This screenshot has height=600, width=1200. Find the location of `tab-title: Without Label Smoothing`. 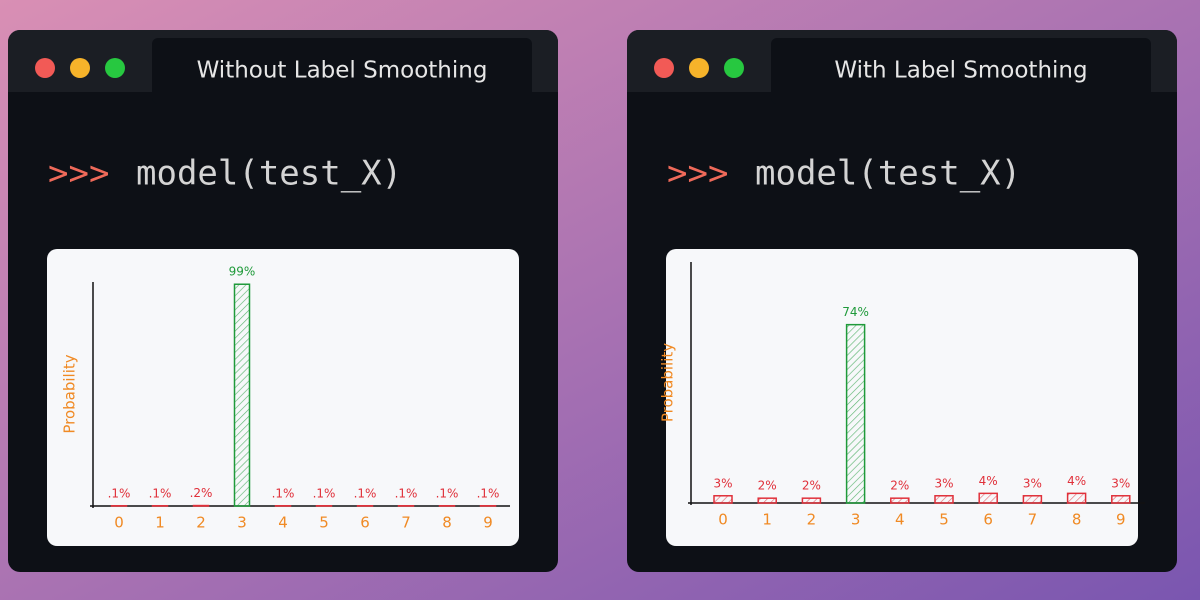

tab-title: Without Label Smoothing is located at coordinates (342, 71).